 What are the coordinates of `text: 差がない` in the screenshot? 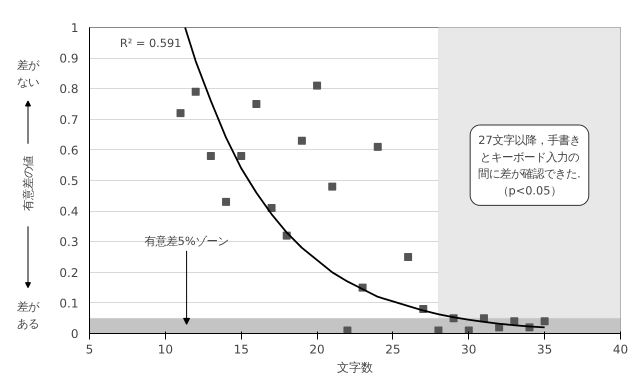 It's located at (28, 73).